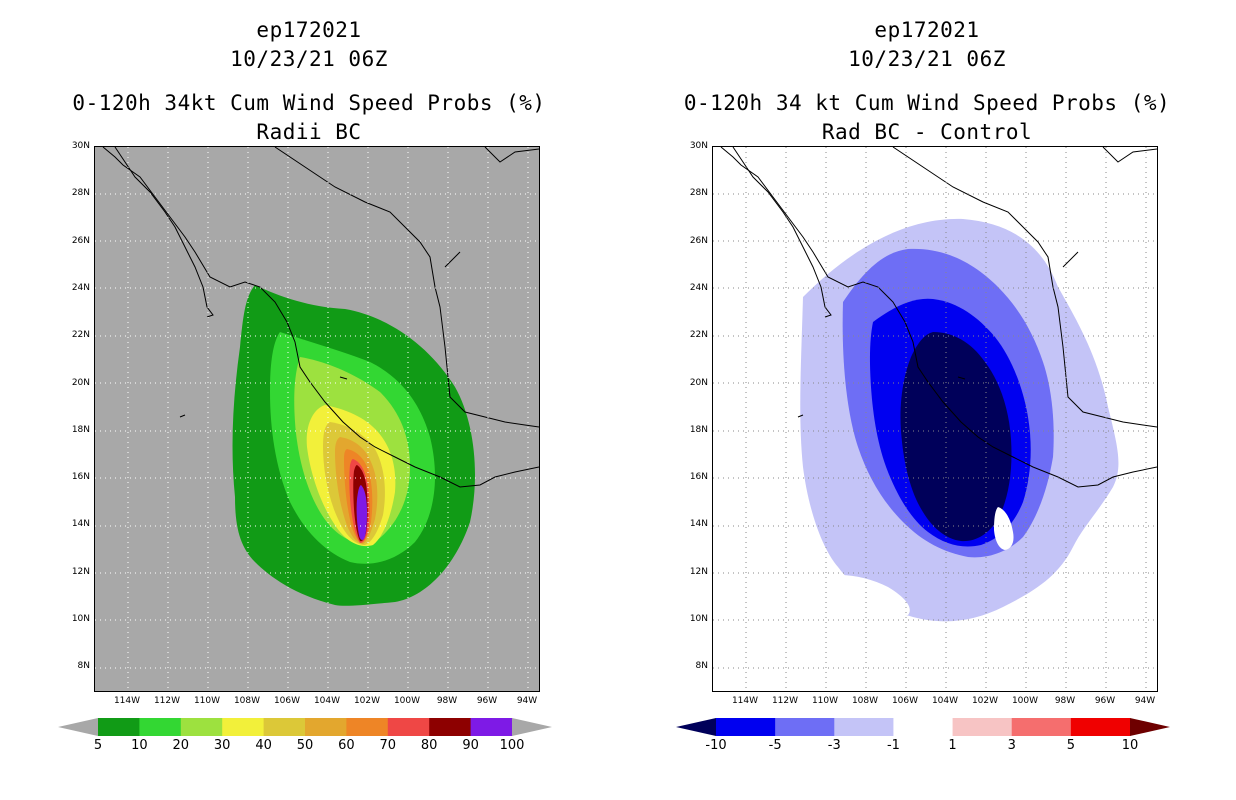 The height and width of the screenshot is (800, 1236). What do you see at coordinates (388, 745) in the screenshot?
I see `colorbar-tick-label: 70` at bounding box center [388, 745].